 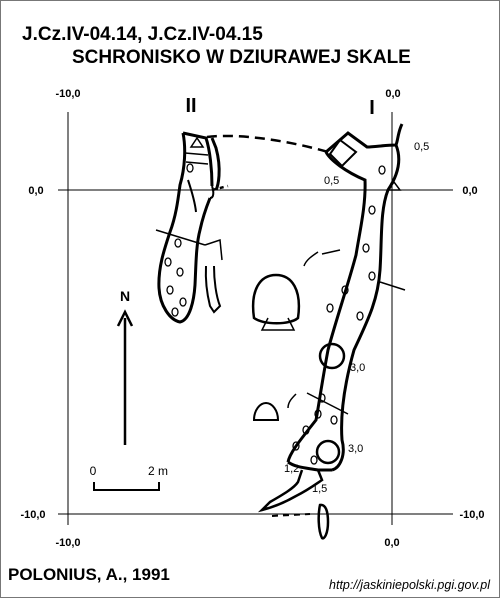 What do you see at coordinates (190, 106) in the screenshot?
I see `entrance-label-ii: II` at bounding box center [190, 106].